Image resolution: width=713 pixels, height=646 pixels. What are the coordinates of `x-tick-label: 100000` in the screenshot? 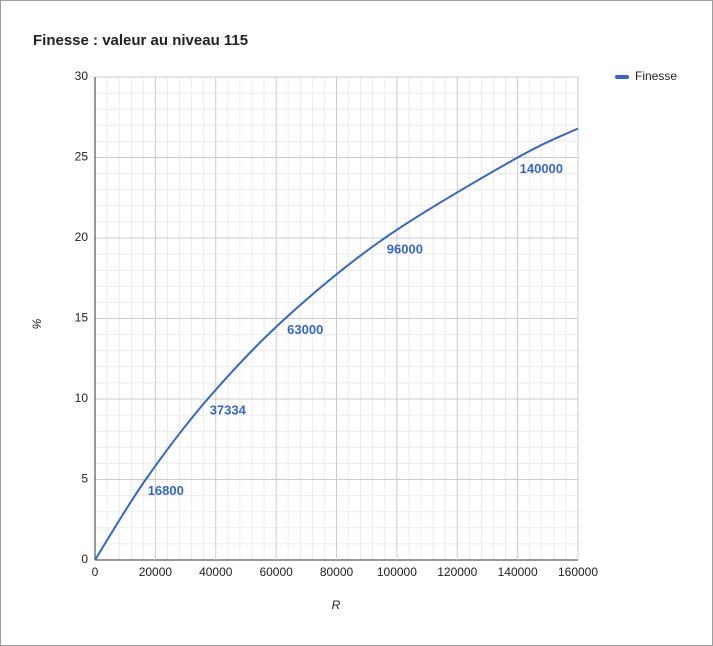 It's located at (397, 572).